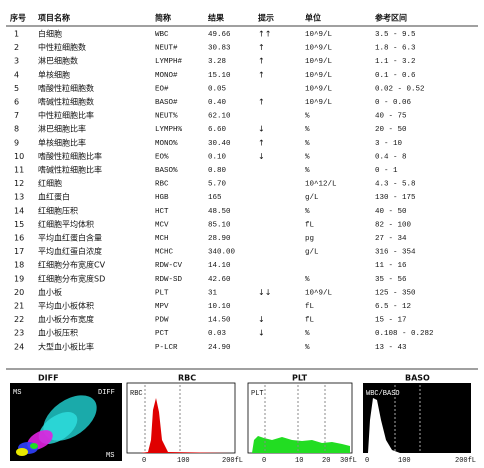 The height and width of the screenshot is (468, 484). Describe the element at coordinates (66, 346) in the screenshot. I see `cell-name: 大型血小板比率` at that location.